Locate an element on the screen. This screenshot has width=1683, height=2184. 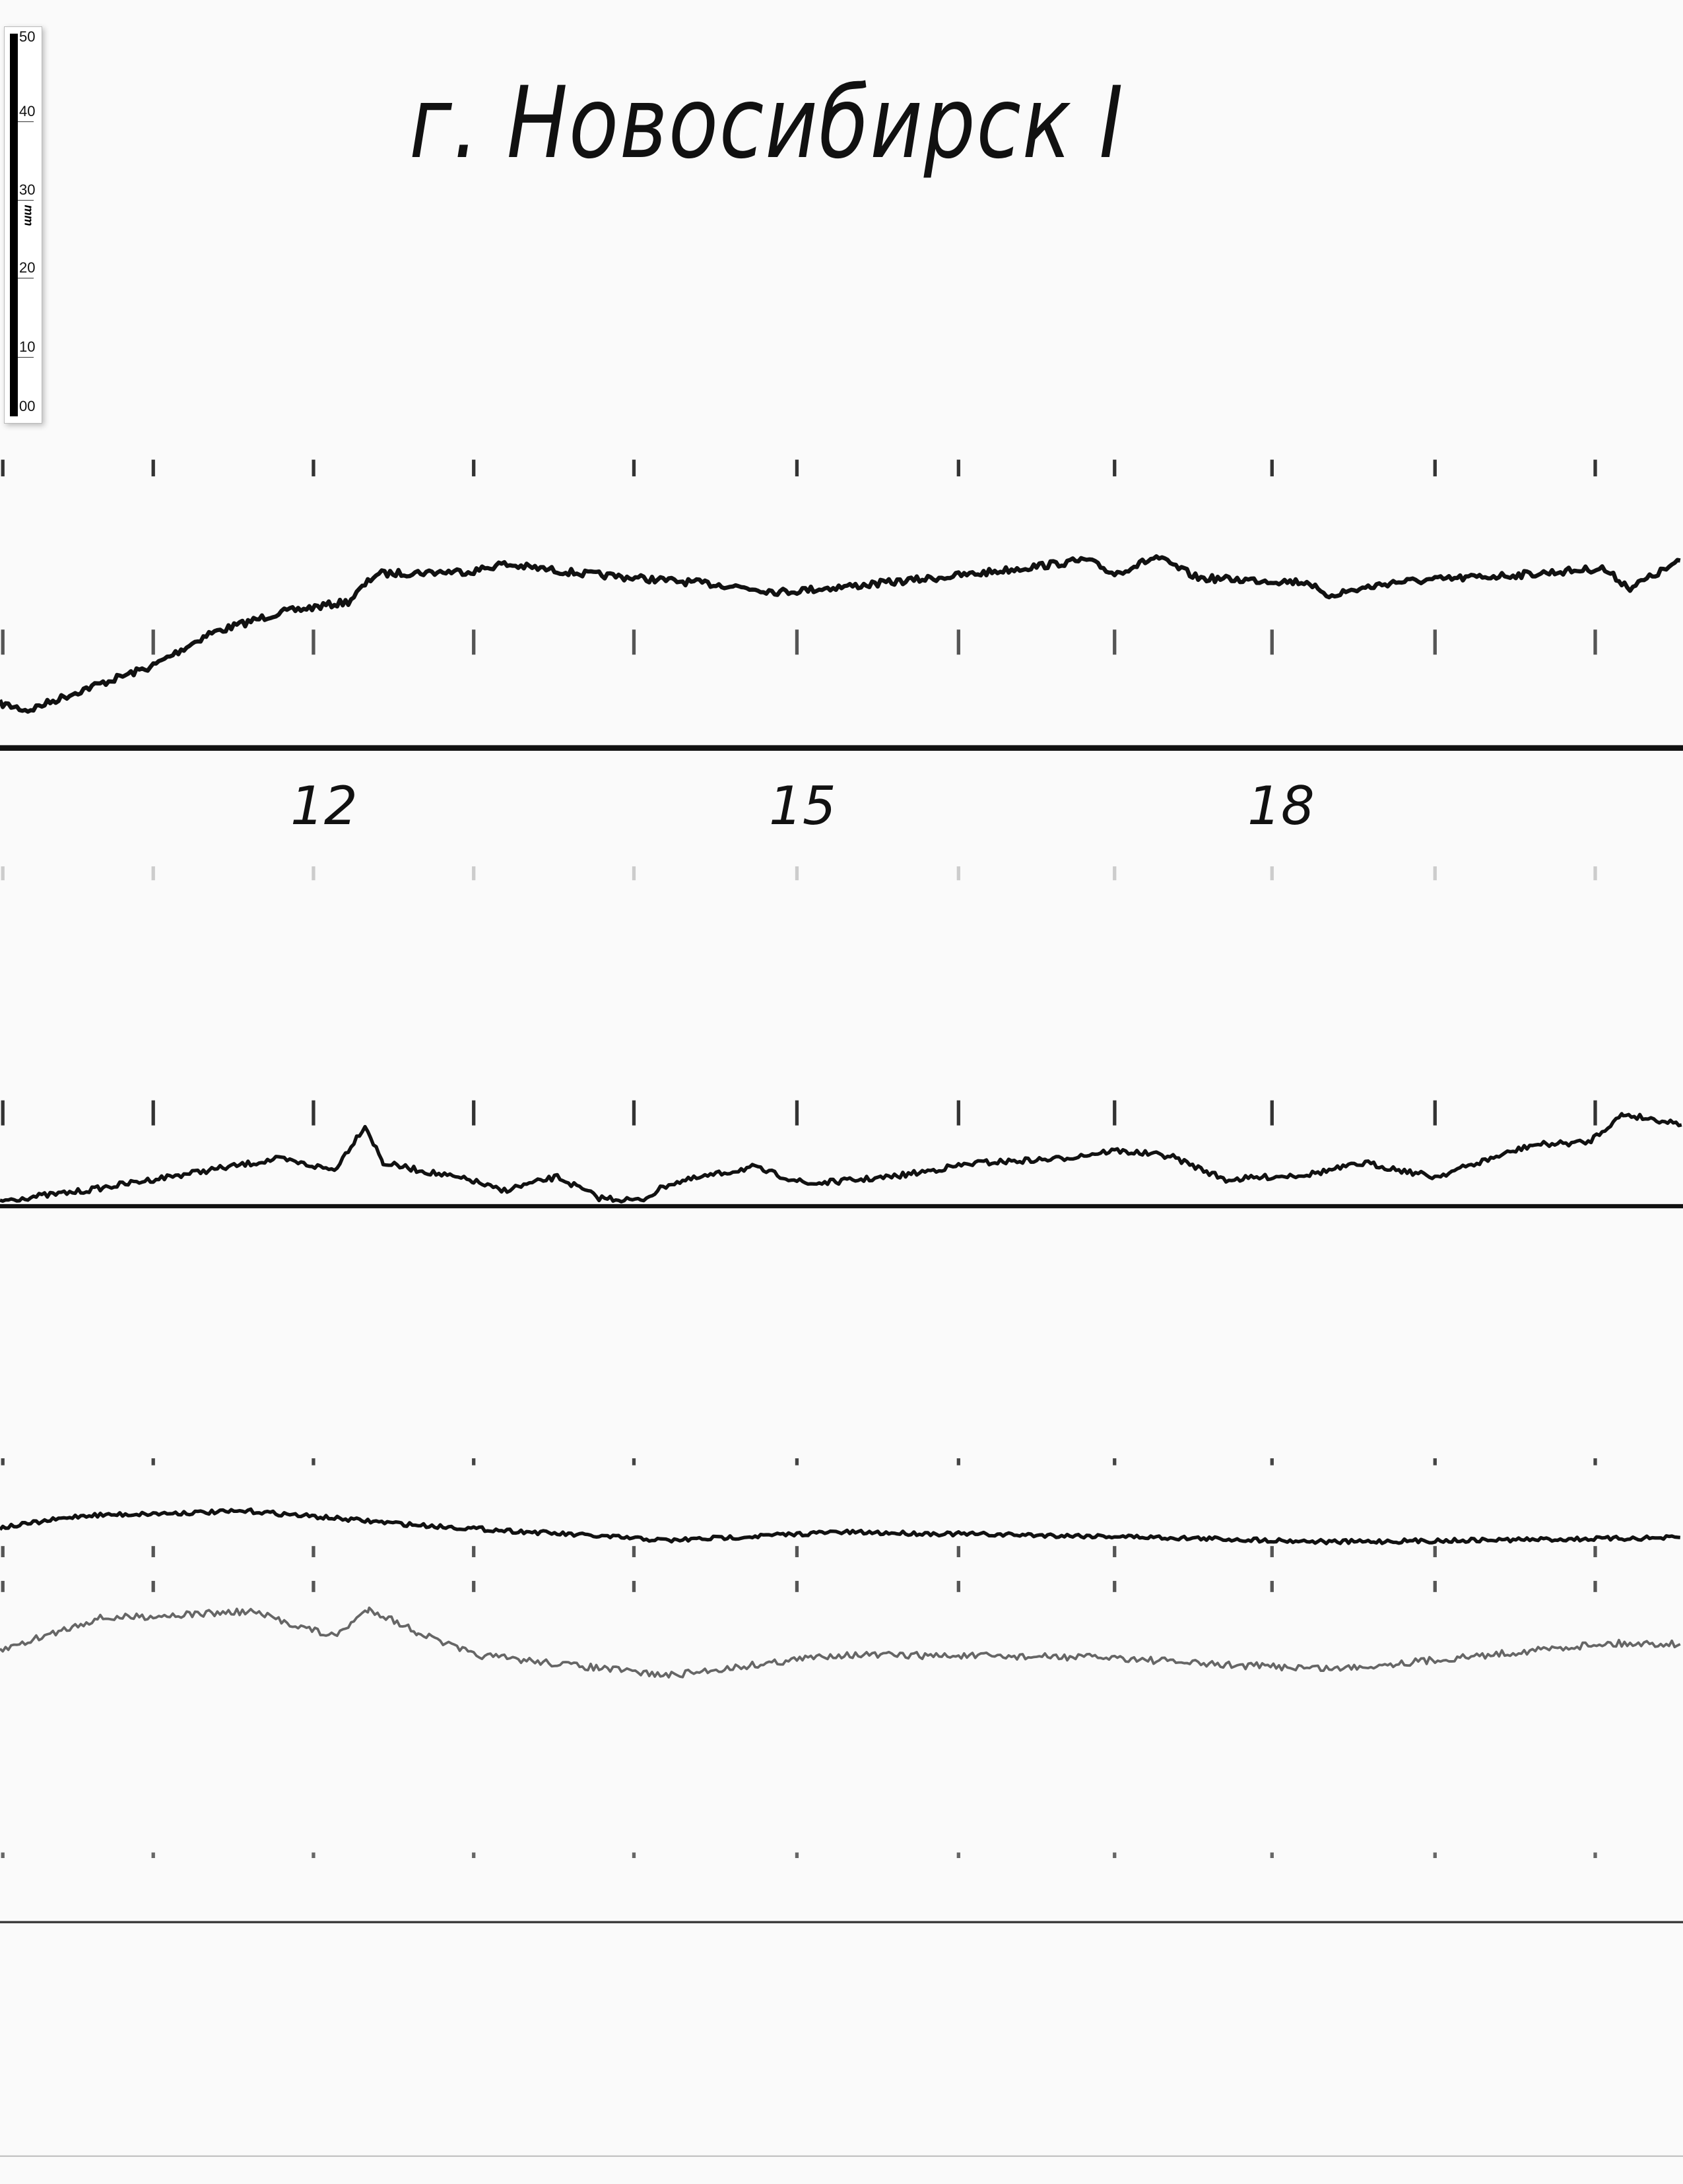
ruler-label: 30 is located at coordinates (27, 189).